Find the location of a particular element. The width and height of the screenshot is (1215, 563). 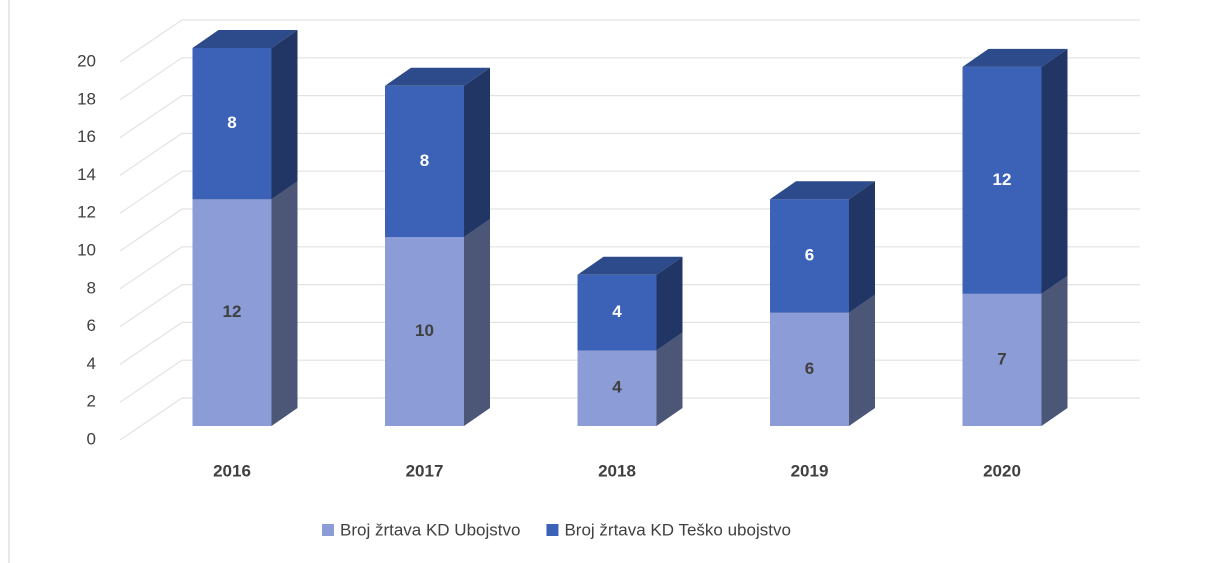

y-tick-label: 18 is located at coordinates (86, 98).